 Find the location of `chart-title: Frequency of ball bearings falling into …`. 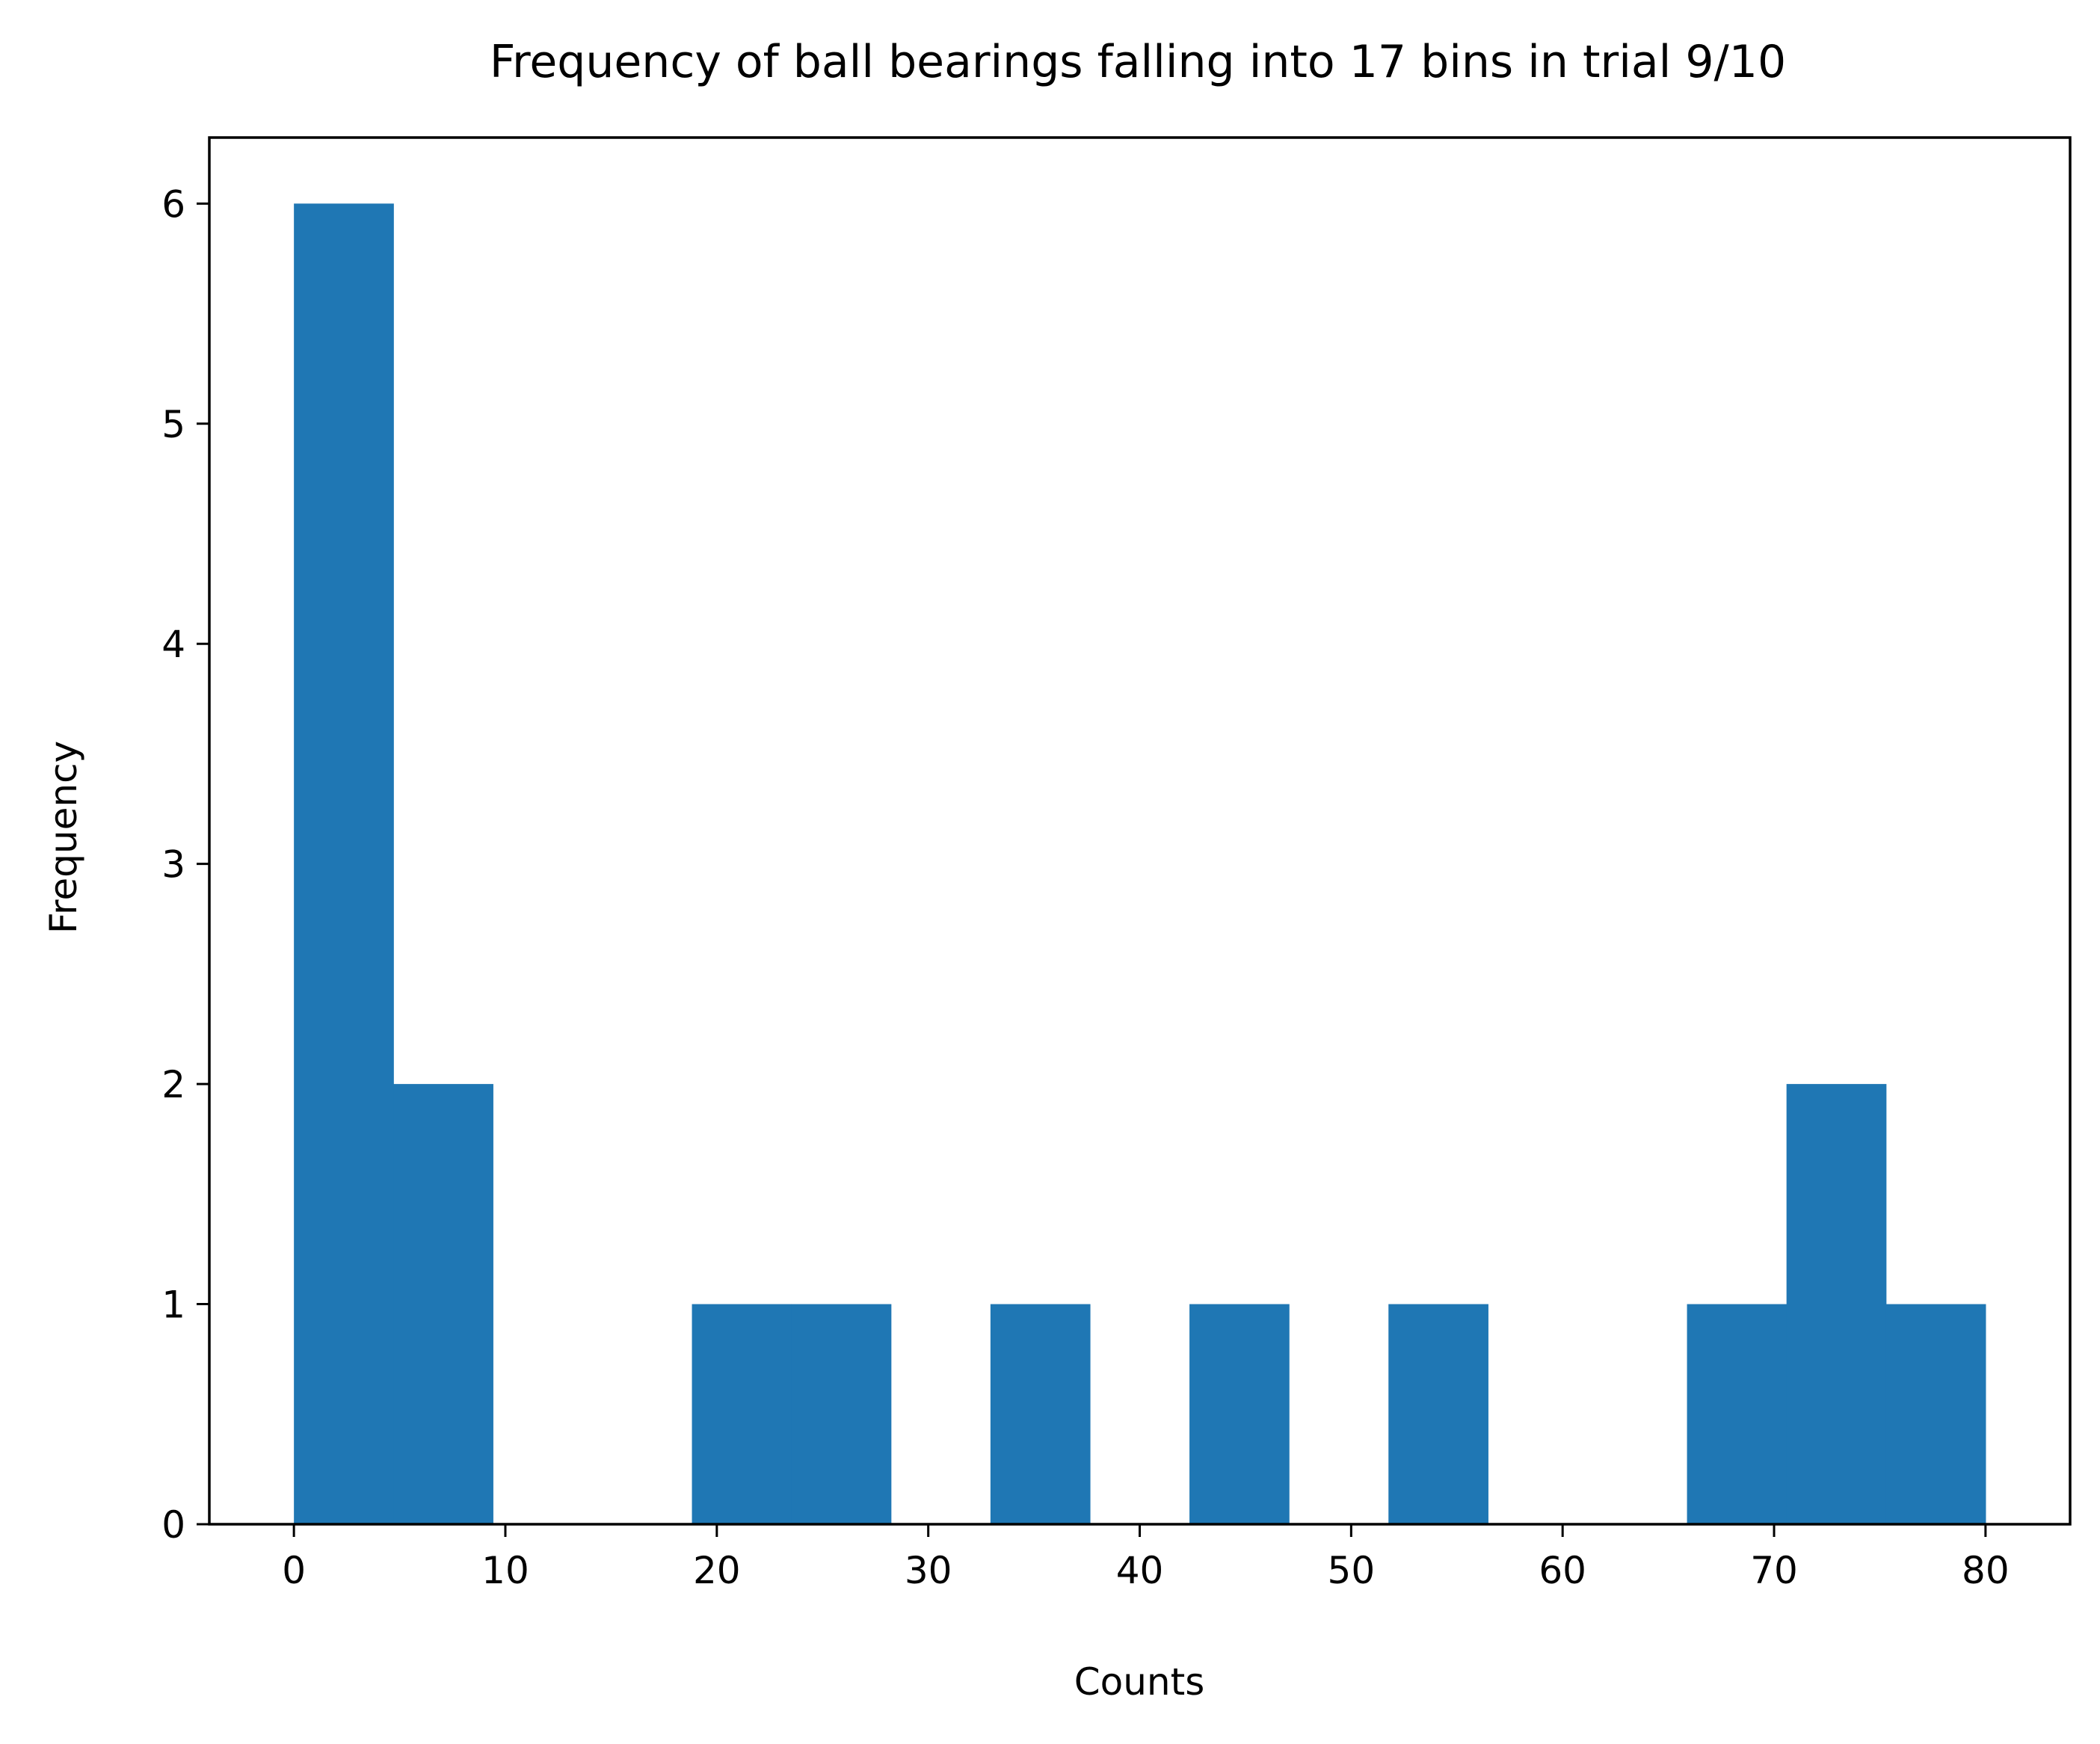

chart-title: Frequency of ball bearings falling into … is located at coordinates (1138, 62).